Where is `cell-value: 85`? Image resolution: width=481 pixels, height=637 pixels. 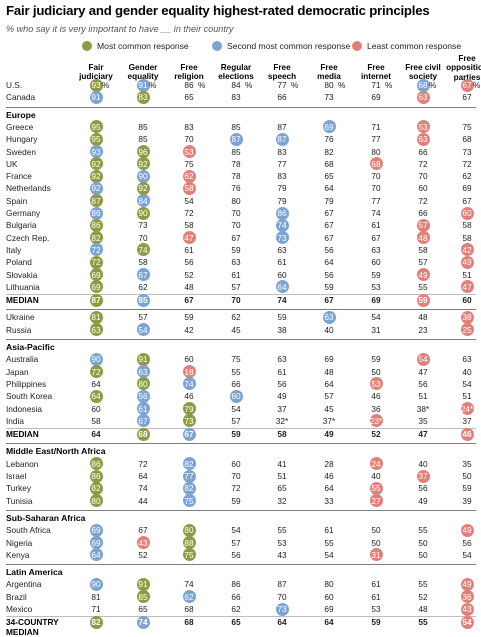 cell-value: 85 is located at coordinates (236, 151).